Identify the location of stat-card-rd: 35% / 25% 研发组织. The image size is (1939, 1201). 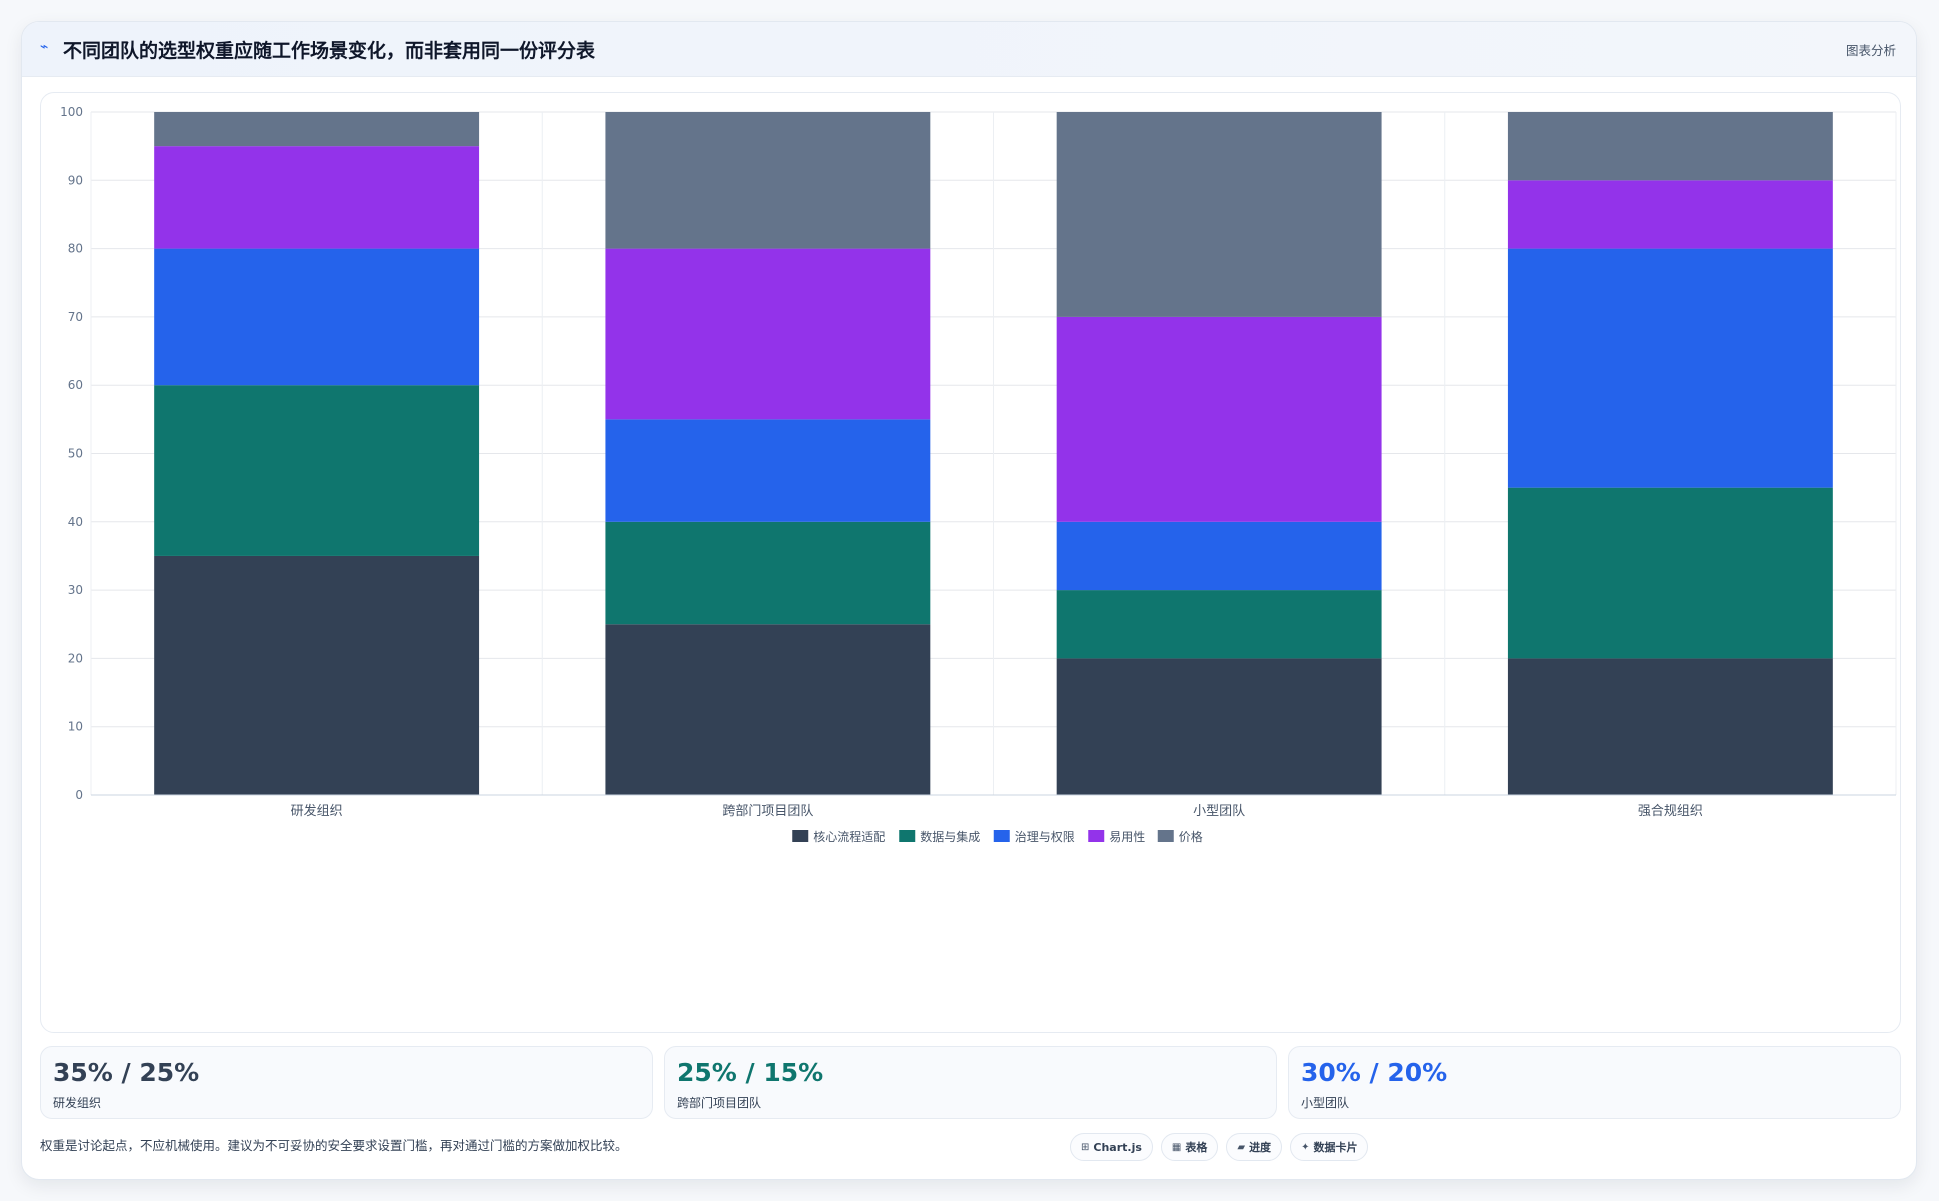
(346, 1082).